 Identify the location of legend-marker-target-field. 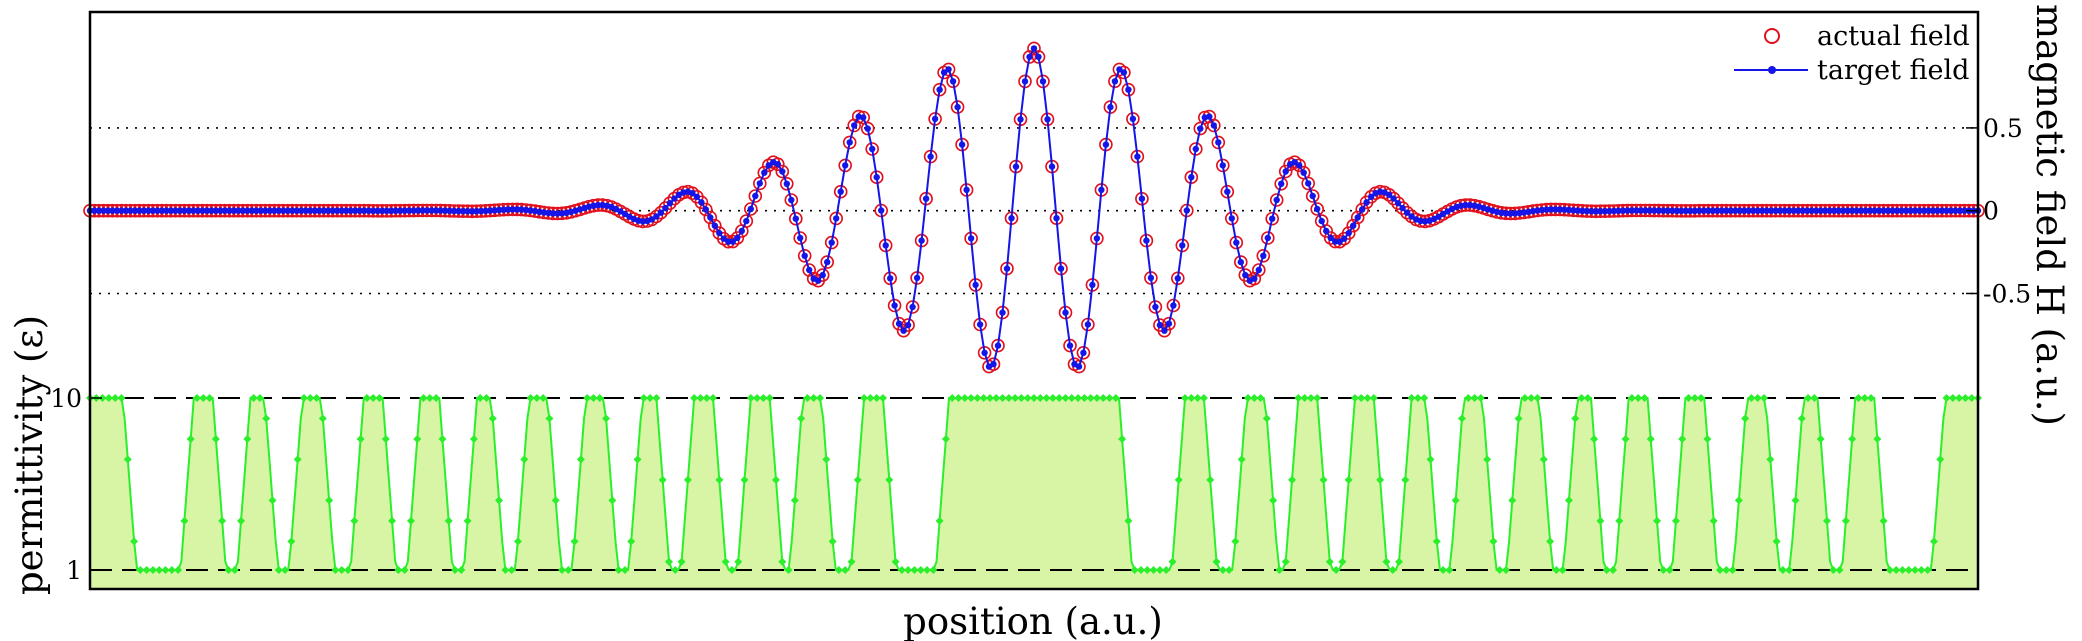
(1772, 70).